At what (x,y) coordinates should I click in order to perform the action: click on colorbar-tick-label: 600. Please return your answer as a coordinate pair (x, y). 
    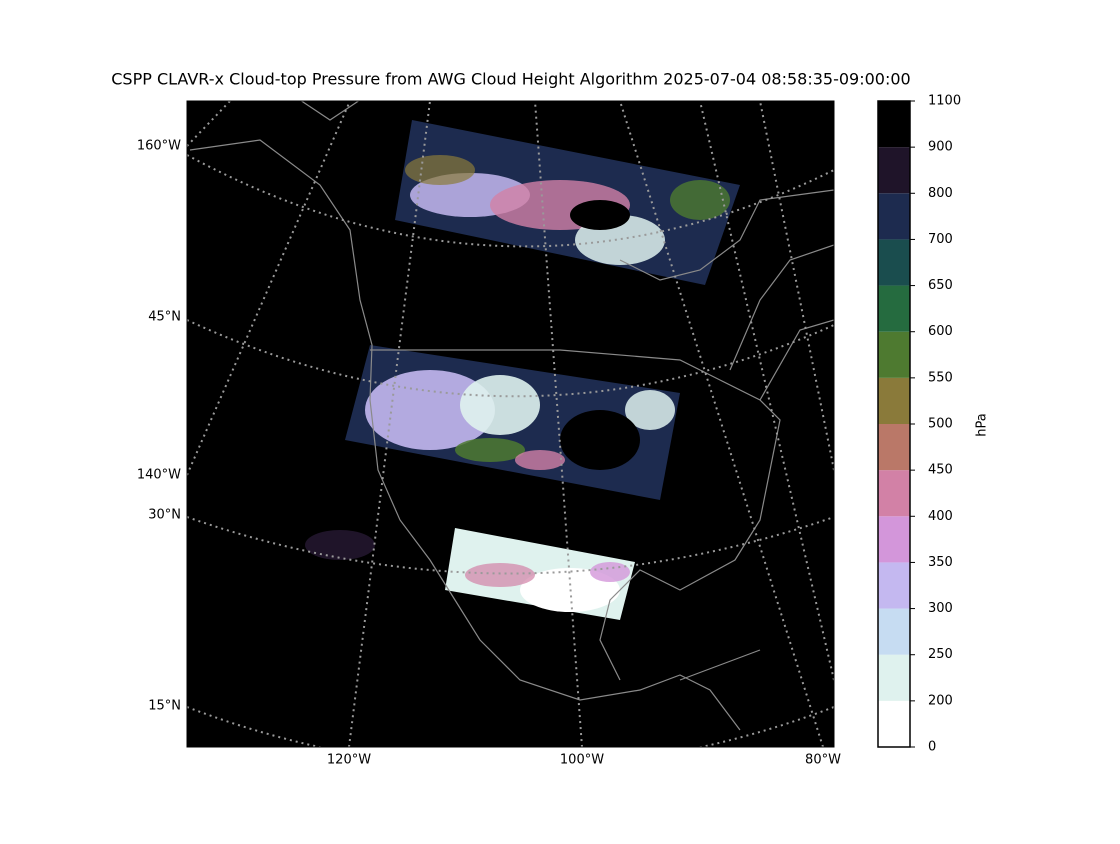
    Looking at the image, I should click on (940, 331).